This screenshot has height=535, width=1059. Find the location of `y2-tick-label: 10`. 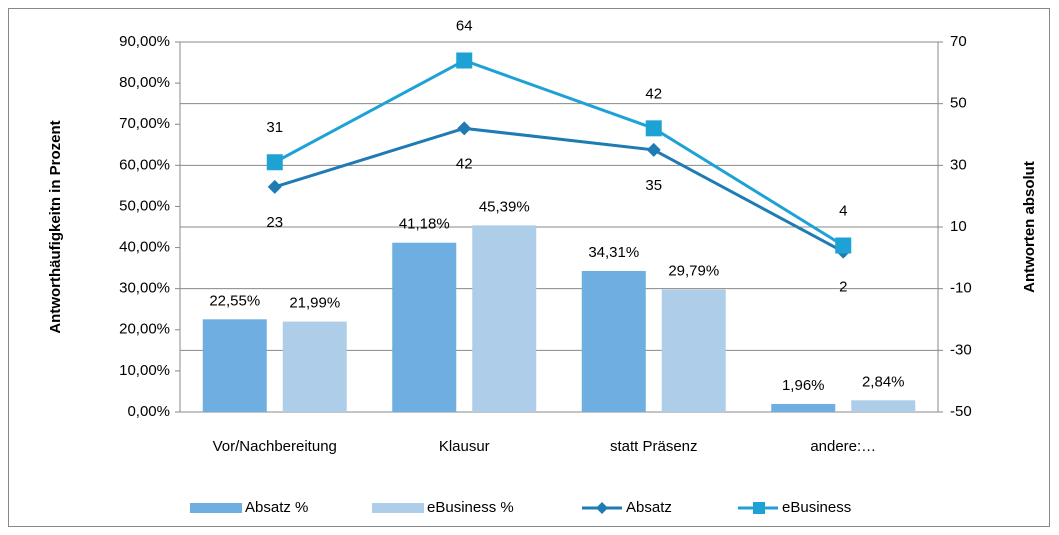

y2-tick-label: 10 is located at coordinates (958, 226).